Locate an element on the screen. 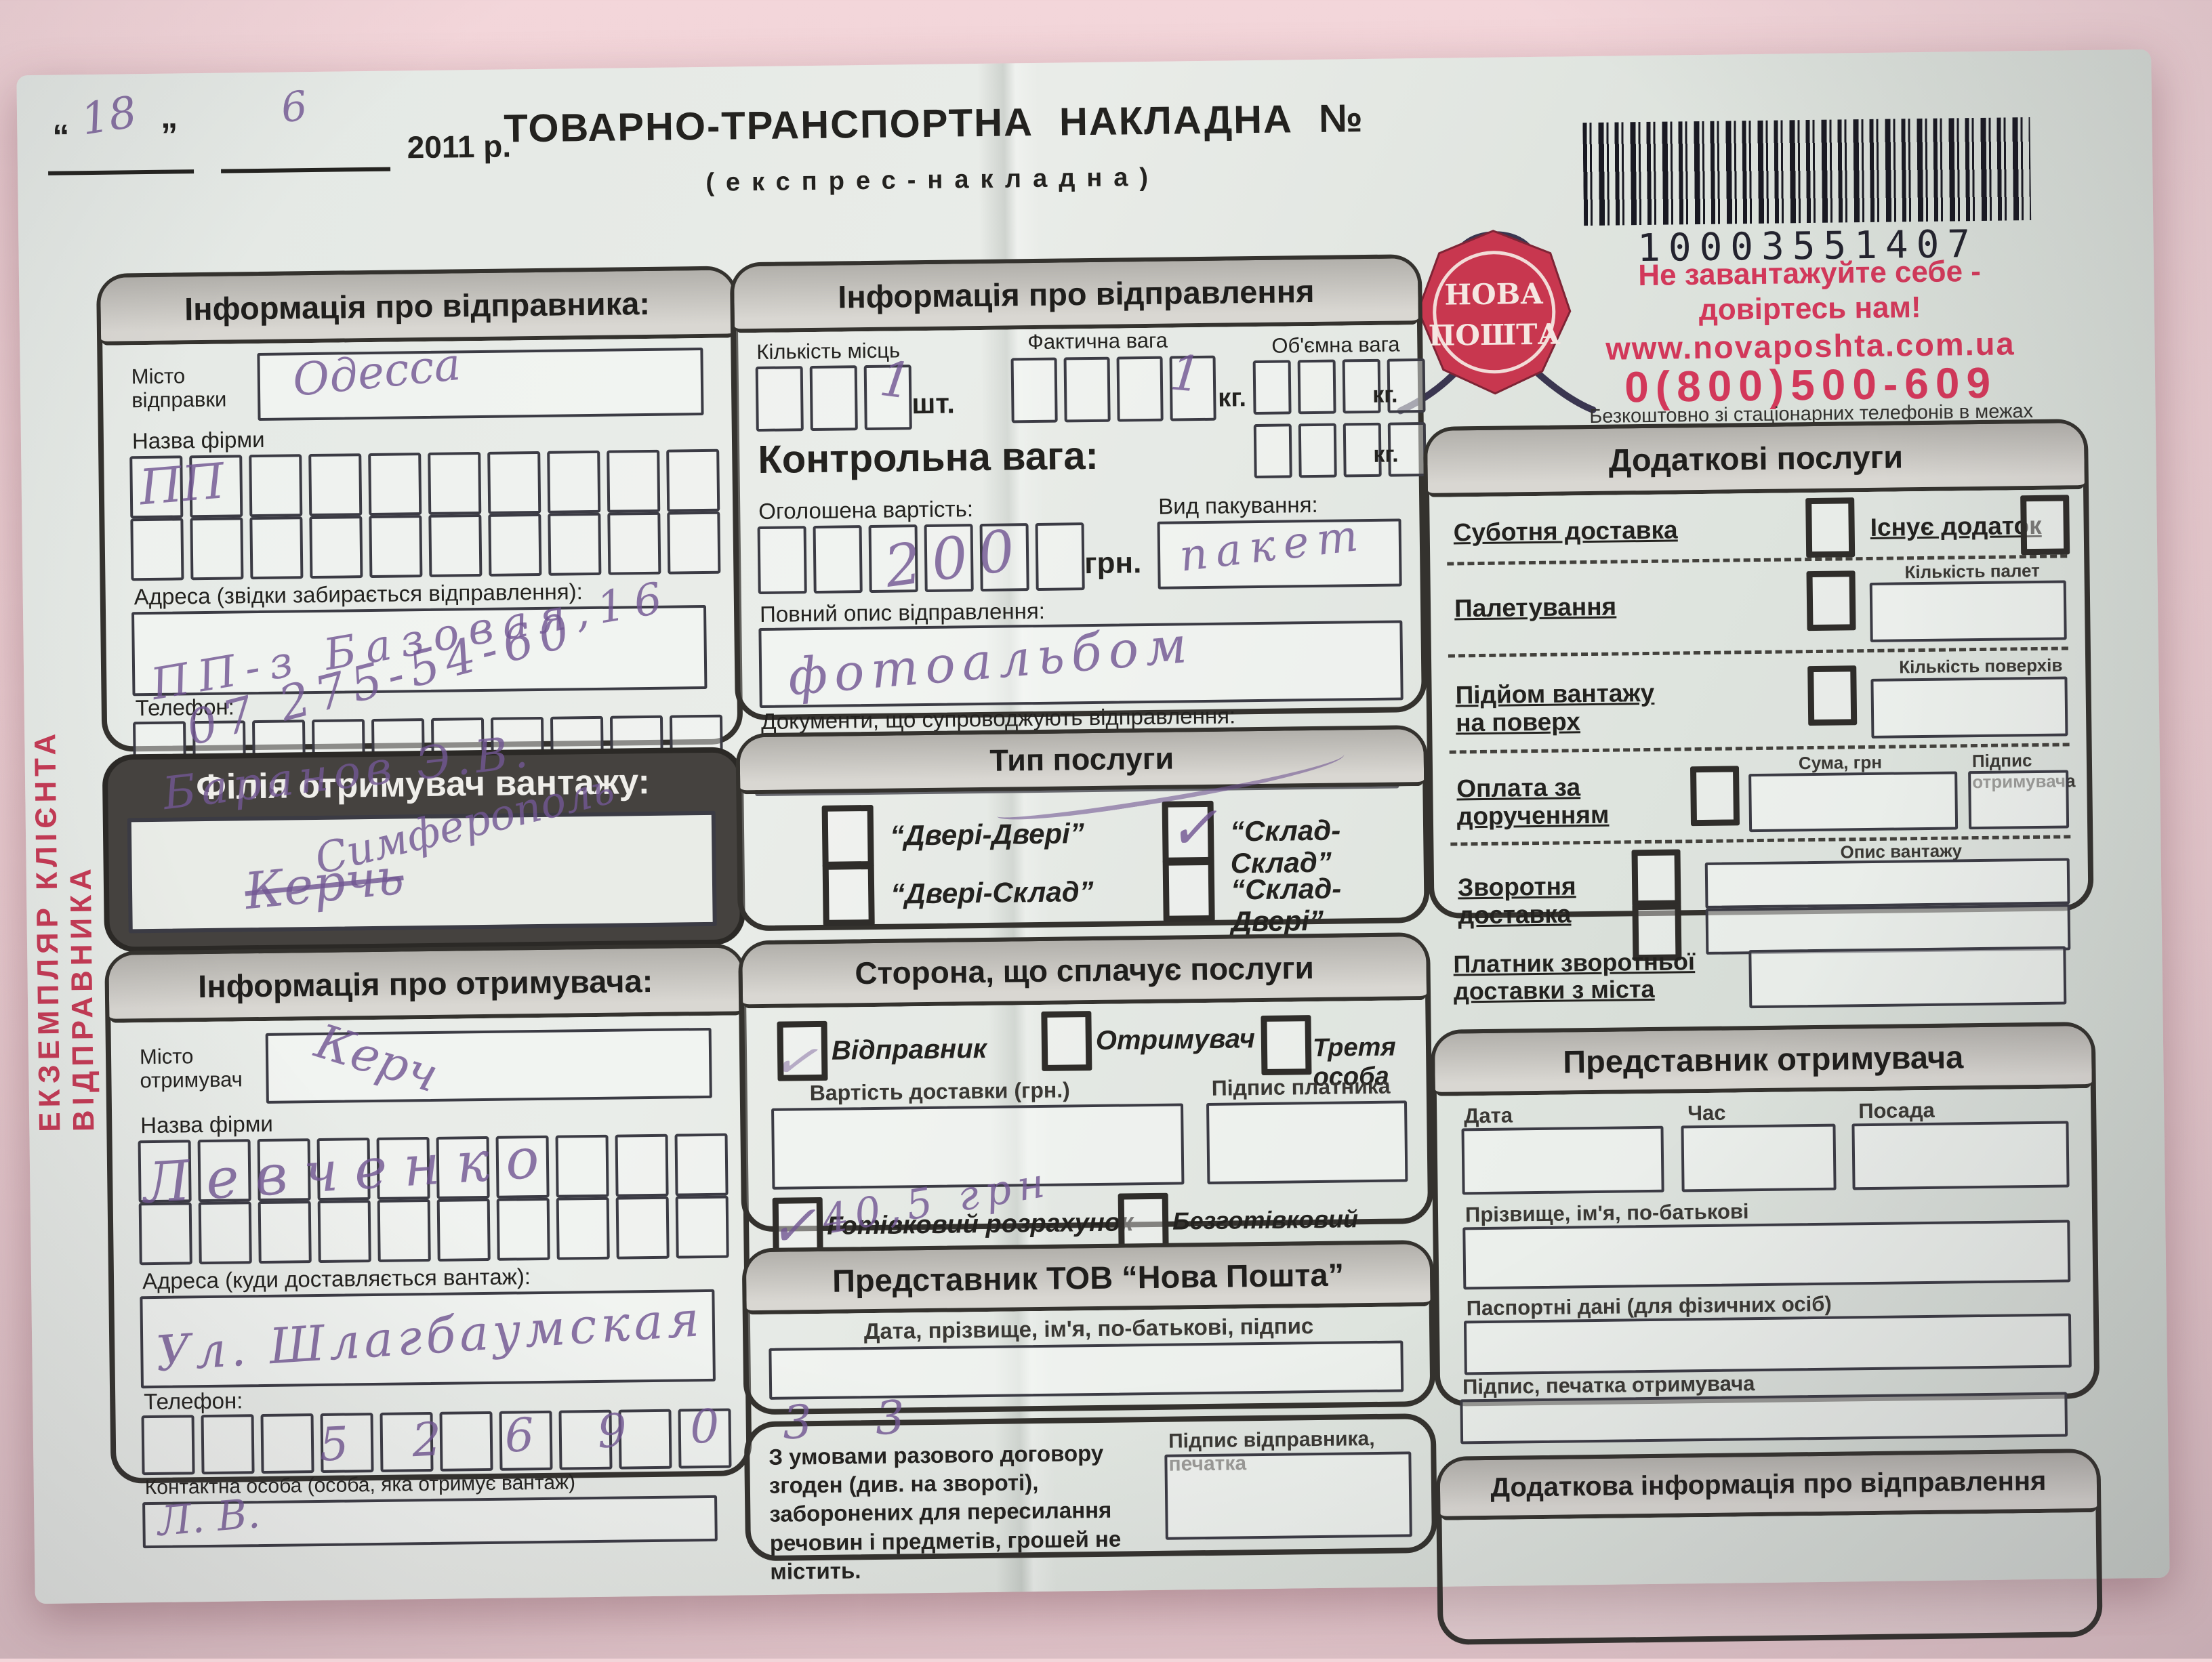 The height and width of the screenshot is (1662, 2212). year-label: 2011 р. is located at coordinates (460, 146).